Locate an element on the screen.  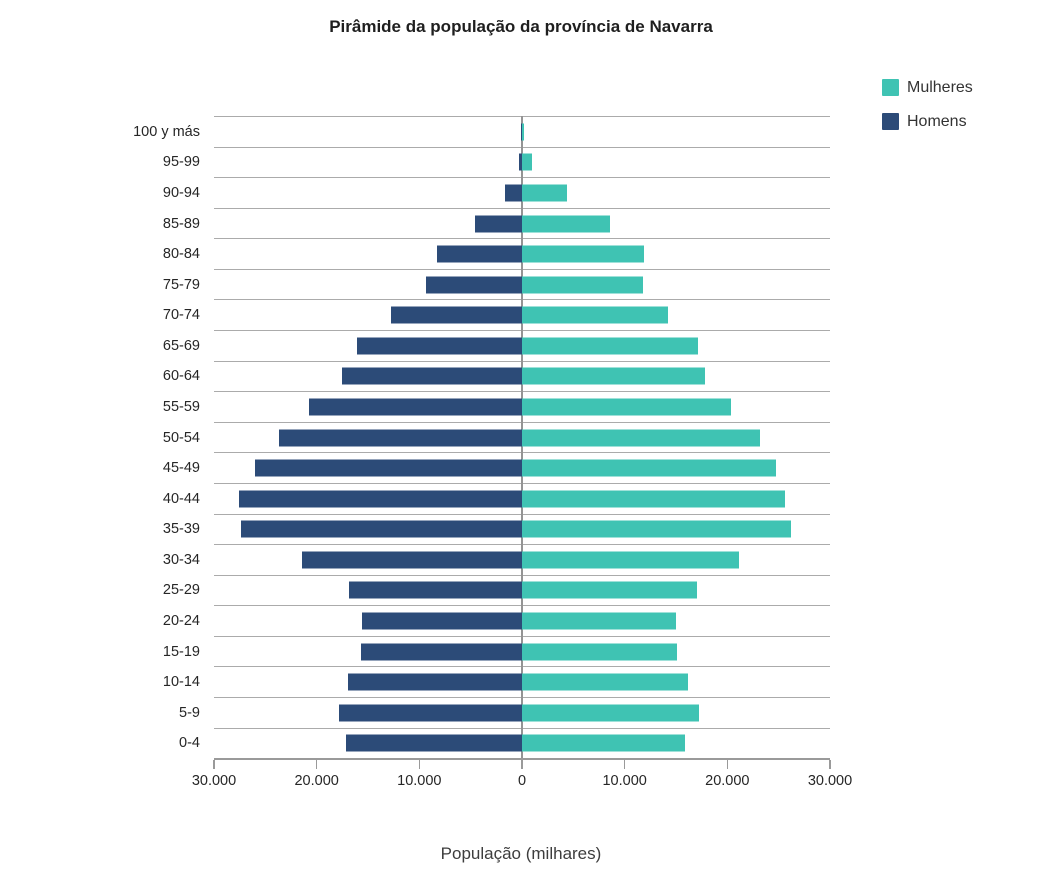
legend-item-homens: Homens is located at coordinates (927, 121).